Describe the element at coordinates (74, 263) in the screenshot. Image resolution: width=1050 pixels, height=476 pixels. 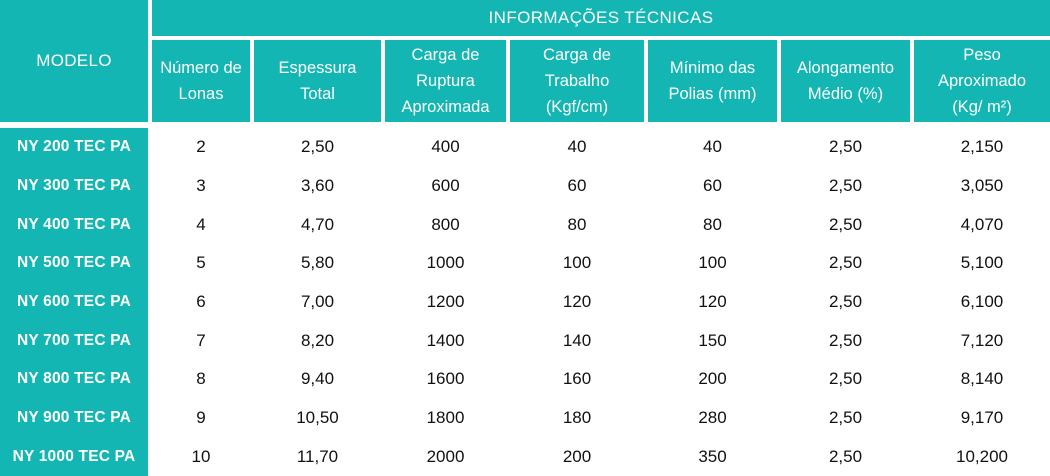
I see `model-cell: NY 500 TEC PA` at that location.